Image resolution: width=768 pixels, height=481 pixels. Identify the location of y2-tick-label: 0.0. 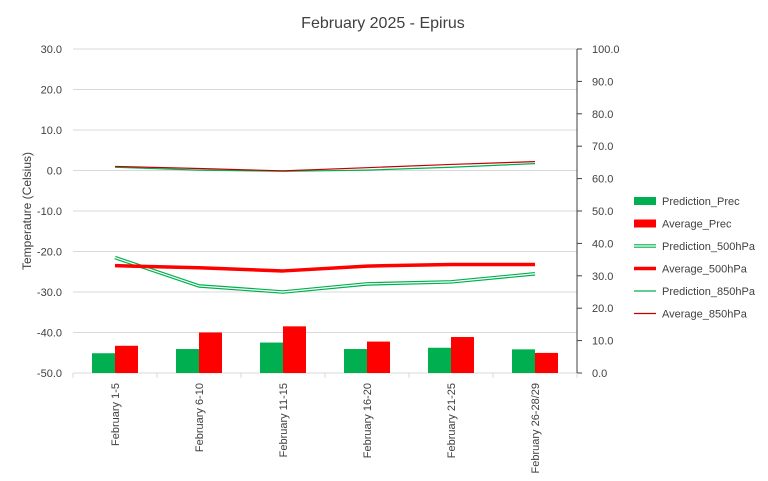
(599, 374).